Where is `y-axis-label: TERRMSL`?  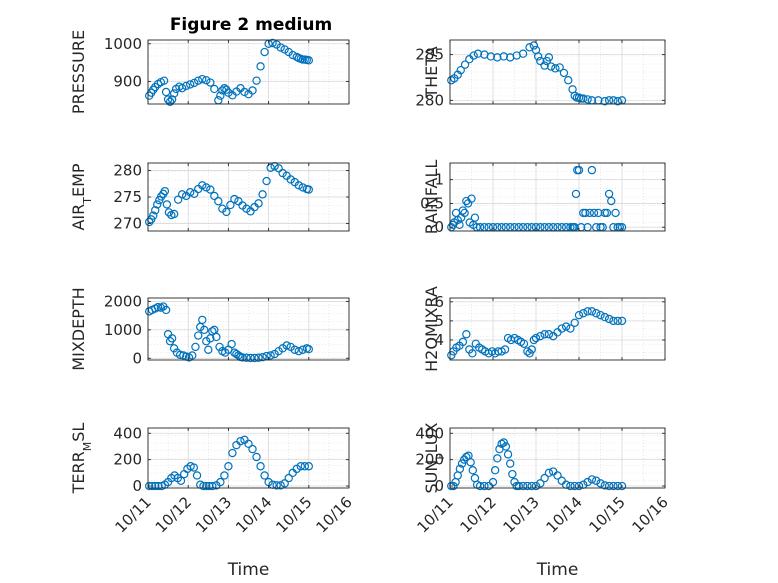 y-axis-label: TERRMSL is located at coordinates (81, 459).